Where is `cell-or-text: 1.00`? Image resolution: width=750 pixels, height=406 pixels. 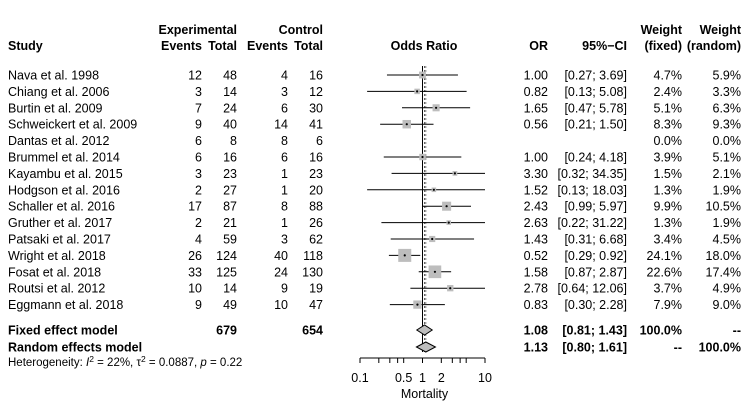
cell-or-text: 1.00 is located at coordinates (536, 76).